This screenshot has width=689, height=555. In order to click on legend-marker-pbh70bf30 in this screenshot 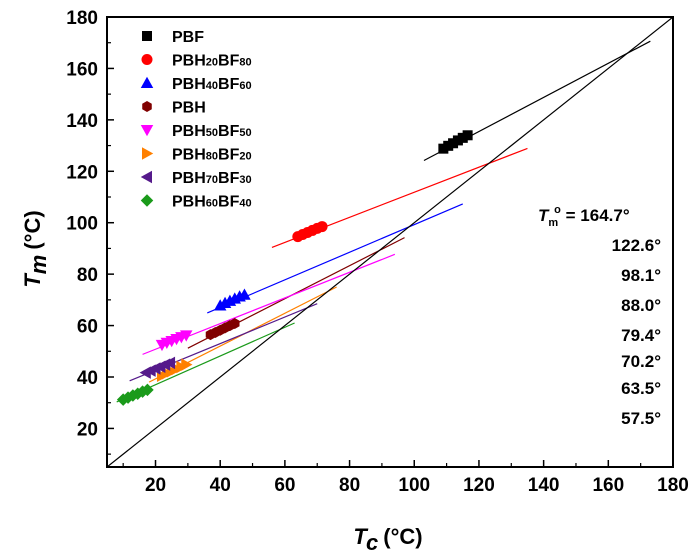, I will do `click(146, 177)`.